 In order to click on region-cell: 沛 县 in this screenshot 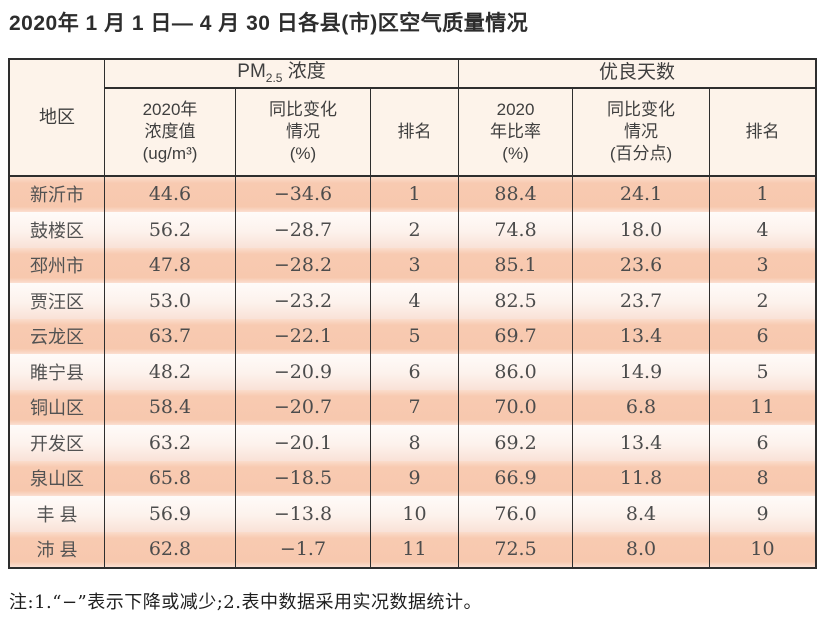, I will do `click(57, 549)`.